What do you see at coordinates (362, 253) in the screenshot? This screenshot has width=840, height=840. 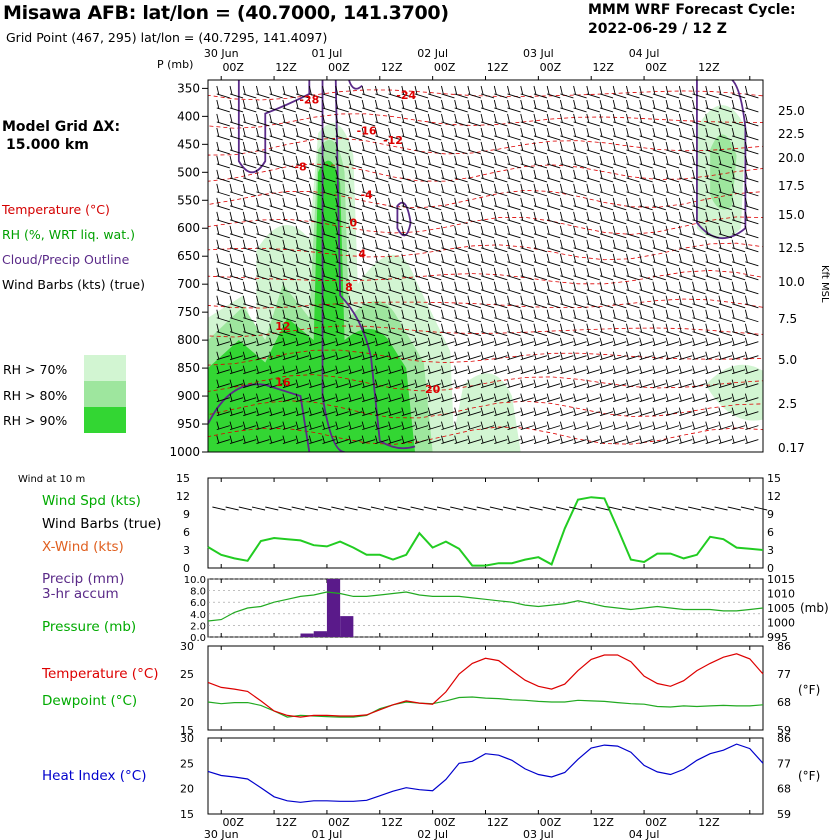 I see `temperature-contour-label: 4` at bounding box center [362, 253].